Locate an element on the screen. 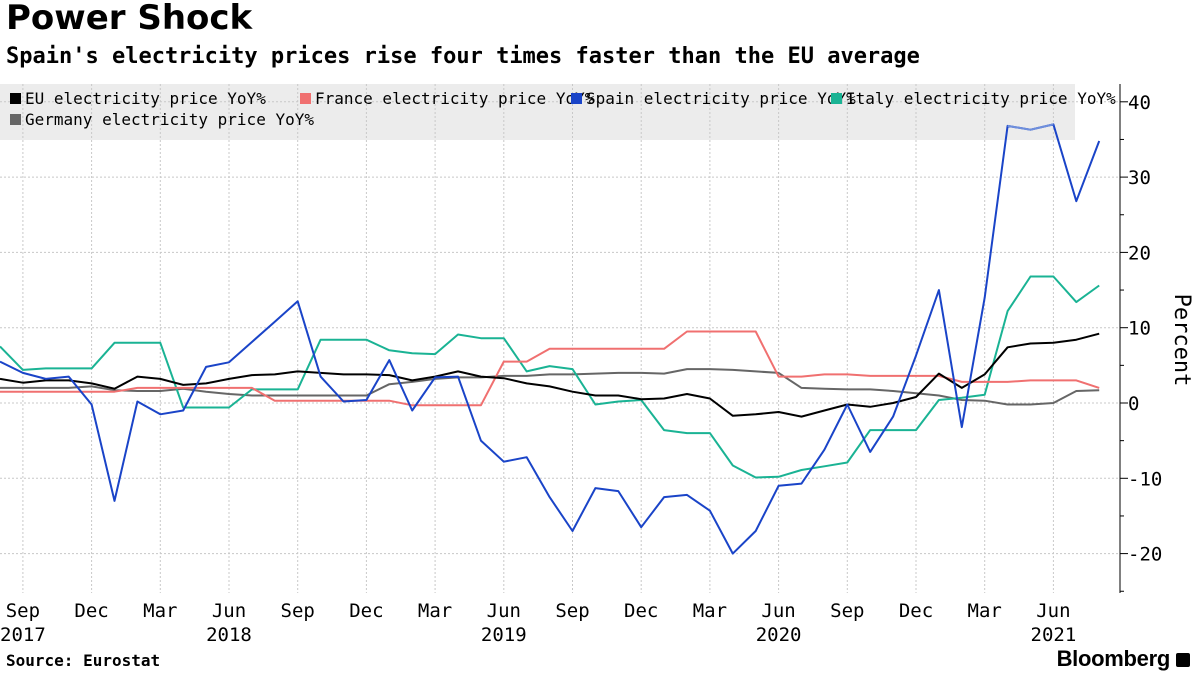  x-year-label: 2017 is located at coordinates (23, 635).